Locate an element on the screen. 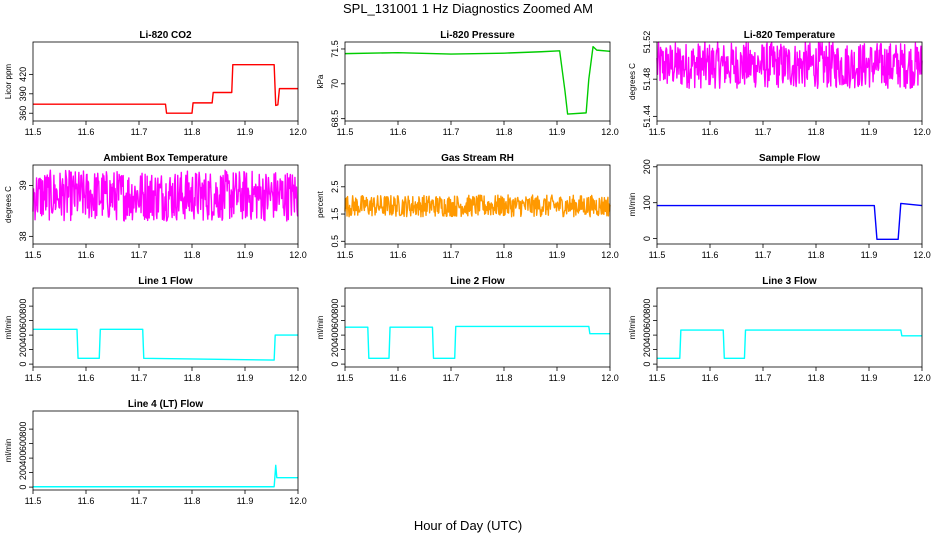 This screenshot has height=540, width=936. y-tick-label: 0.5 is located at coordinates (335, 241).